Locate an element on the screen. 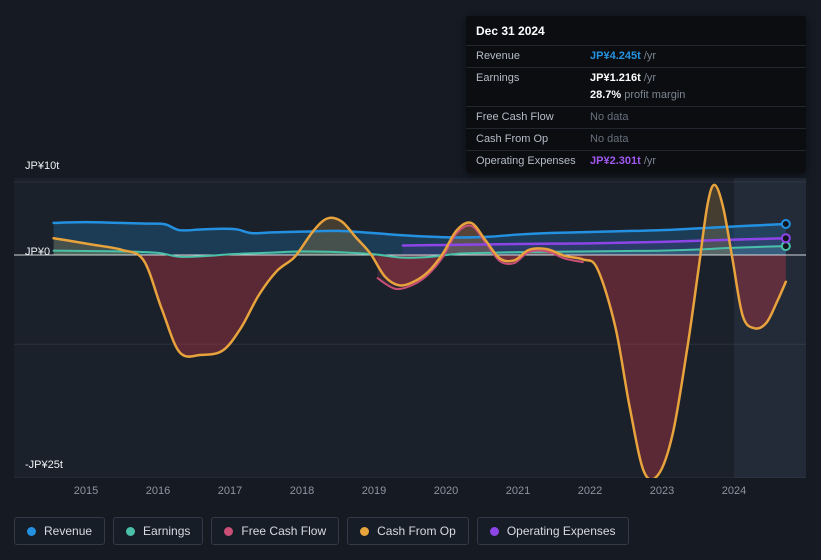 This screenshot has height=560, width=821. tooltip-row-label: Earnings is located at coordinates (498, 78).